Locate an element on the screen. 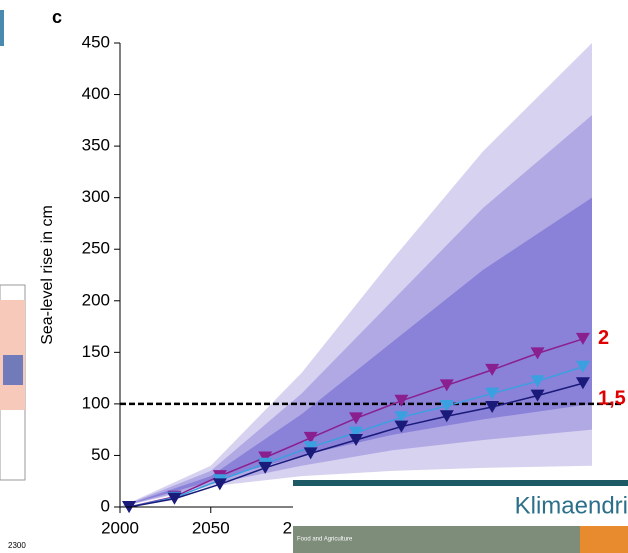 This screenshot has width=628, height=553. slide-title: Klimaendri is located at coordinates (571, 505).